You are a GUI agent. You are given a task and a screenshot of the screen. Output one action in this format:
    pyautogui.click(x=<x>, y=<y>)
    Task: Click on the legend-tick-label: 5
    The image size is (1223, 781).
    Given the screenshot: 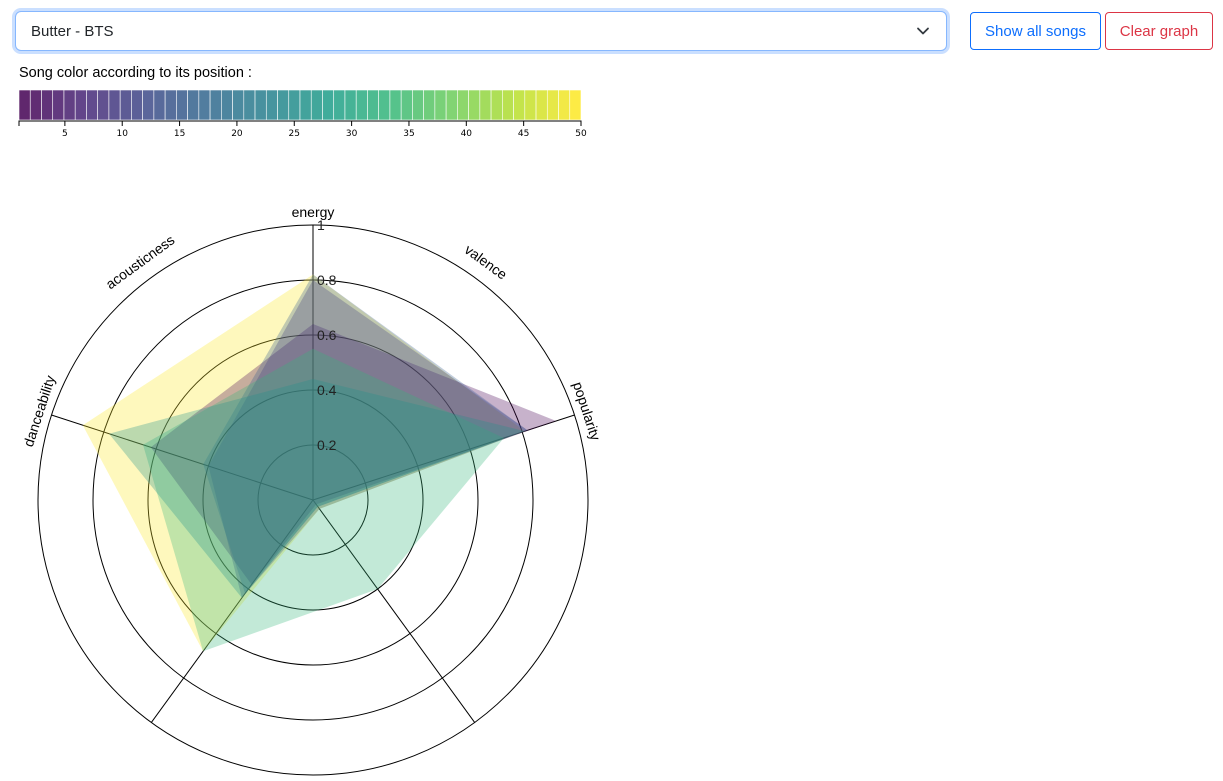 What is the action you would take?
    pyautogui.click(x=65, y=134)
    